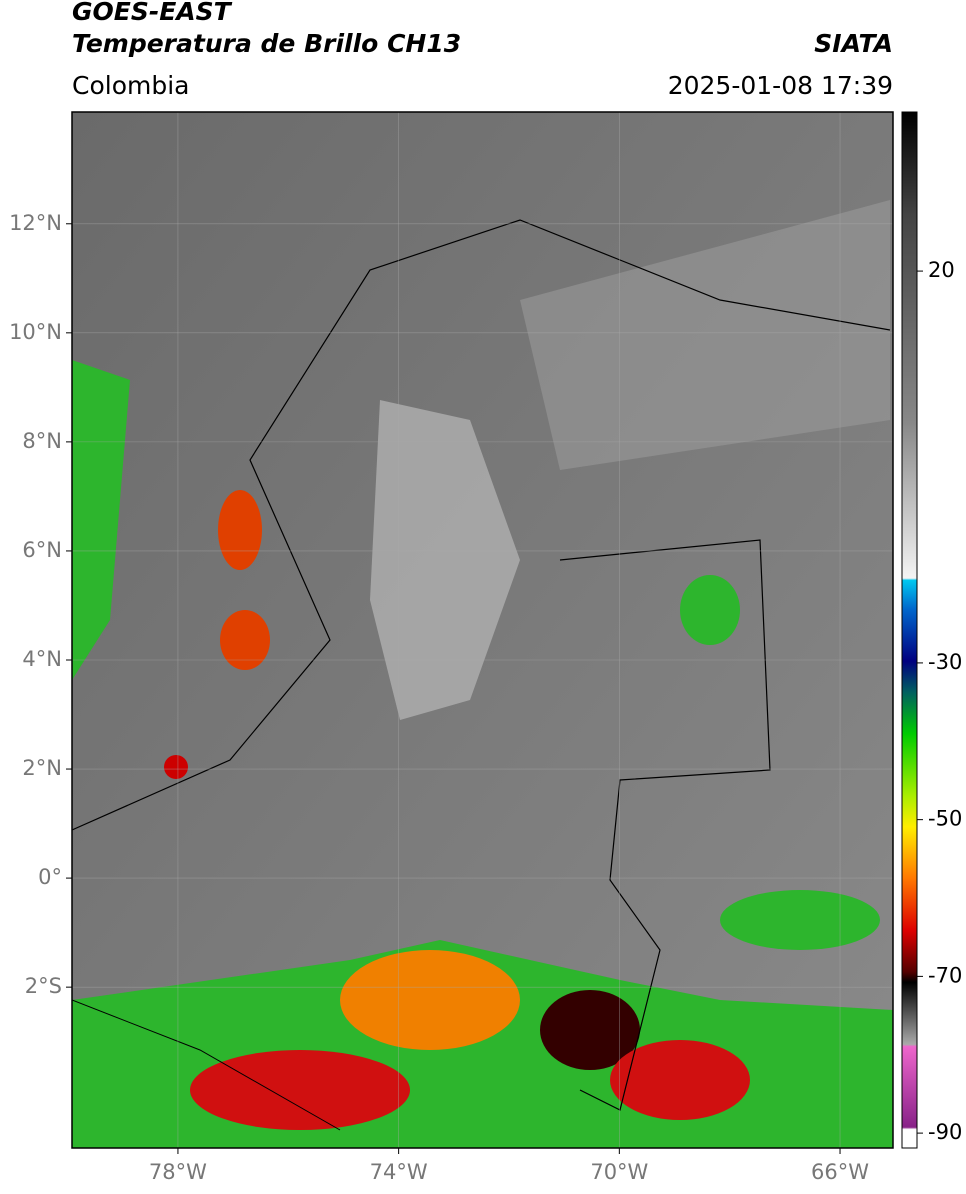 The image size is (966, 1194). What do you see at coordinates (42, 659) in the screenshot?
I see `lat-label: 4°N` at bounding box center [42, 659].